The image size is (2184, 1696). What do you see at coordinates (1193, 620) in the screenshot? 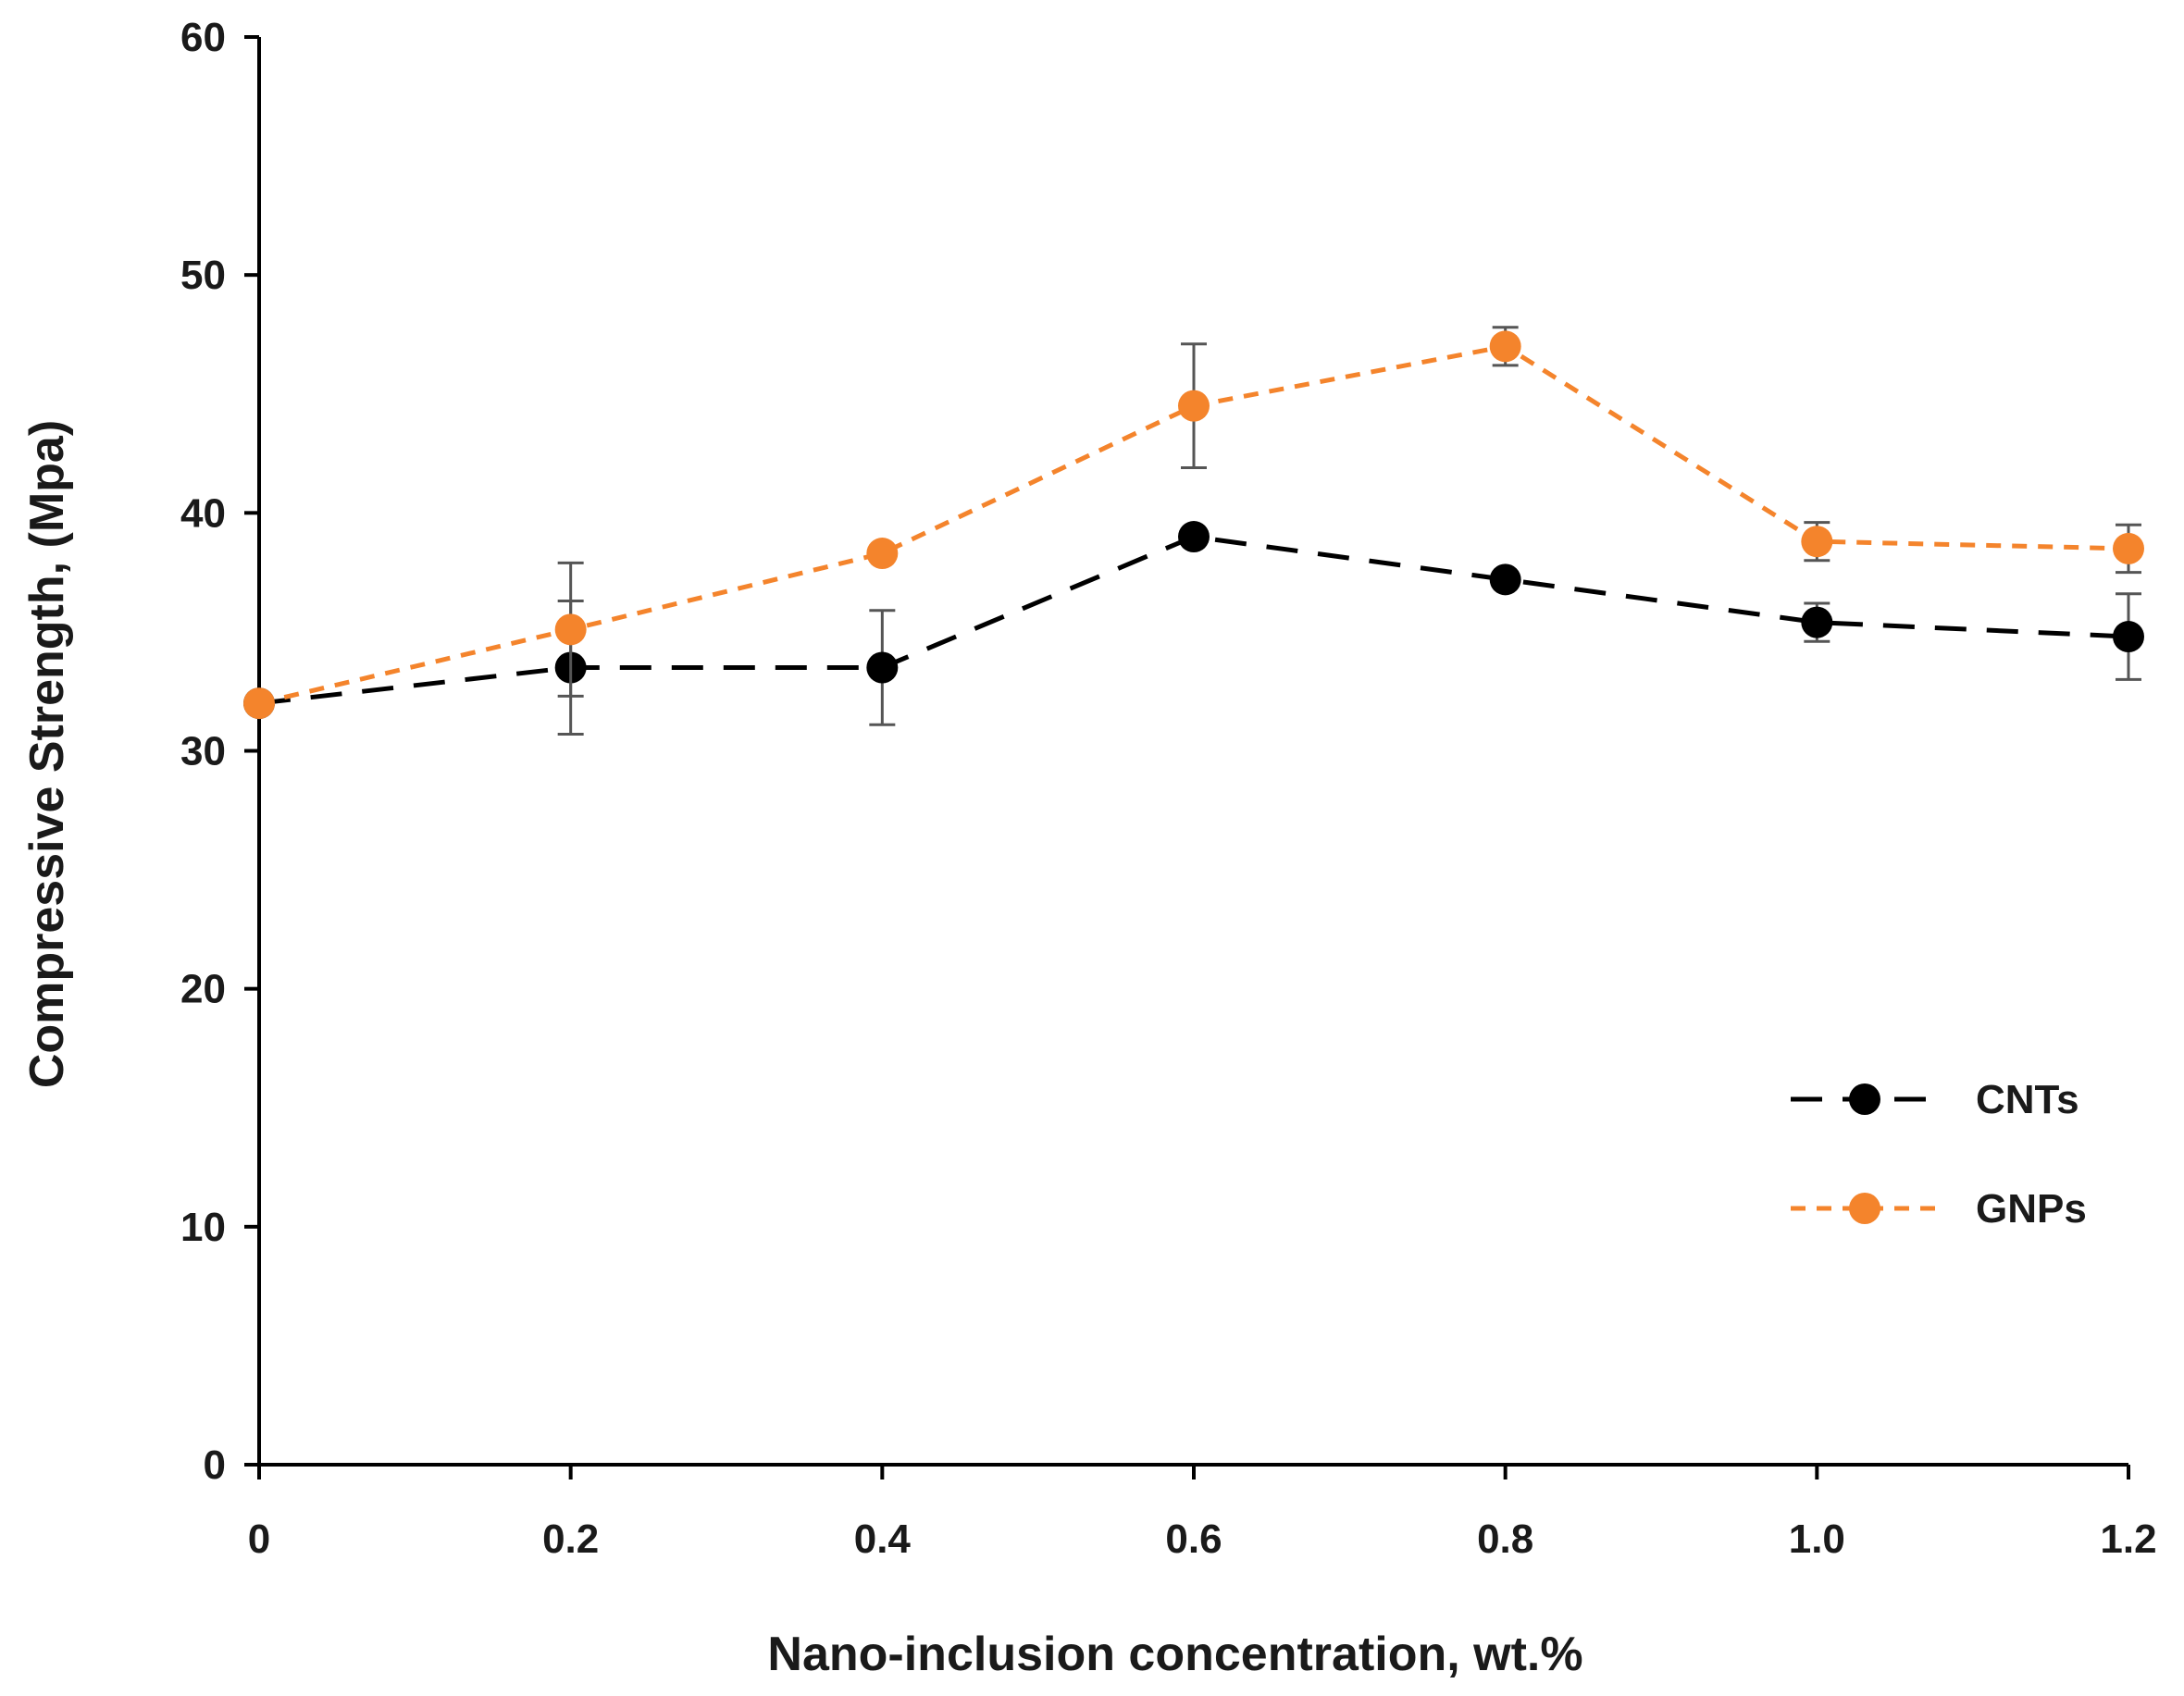
I see `series-line-cnts` at bounding box center [1193, 620].